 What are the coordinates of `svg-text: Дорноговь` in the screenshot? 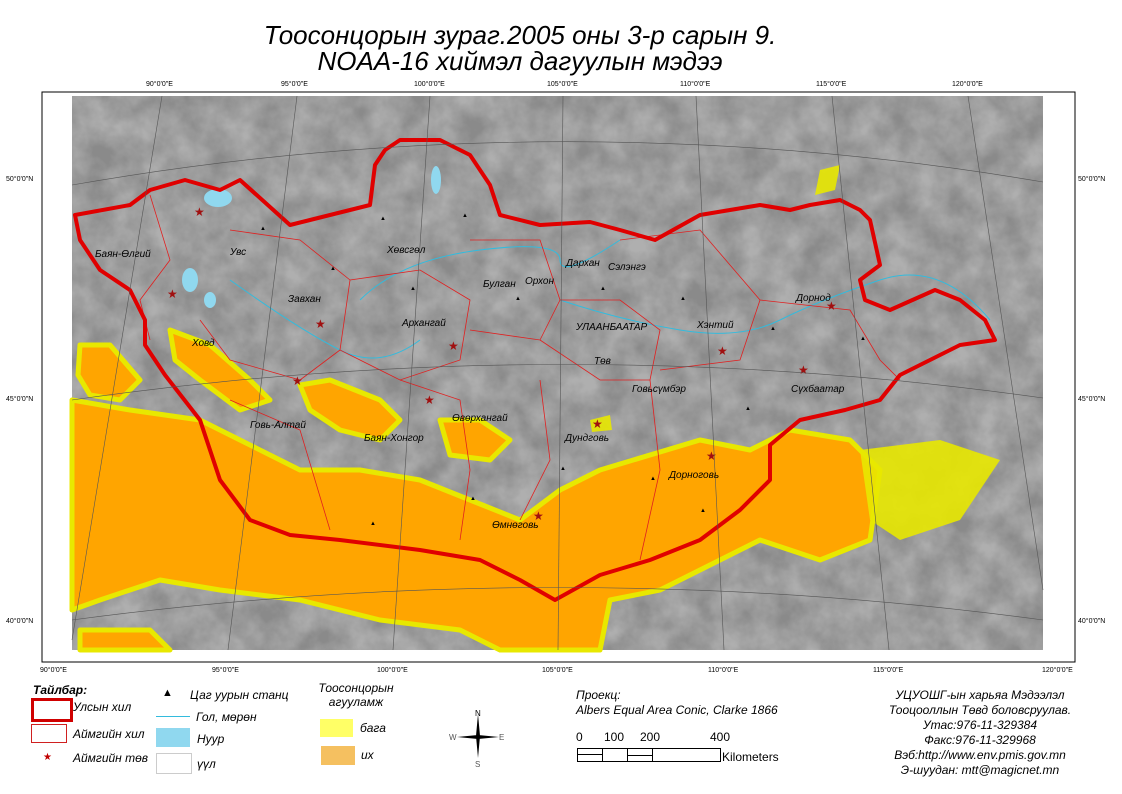 It's located at (693, 475).